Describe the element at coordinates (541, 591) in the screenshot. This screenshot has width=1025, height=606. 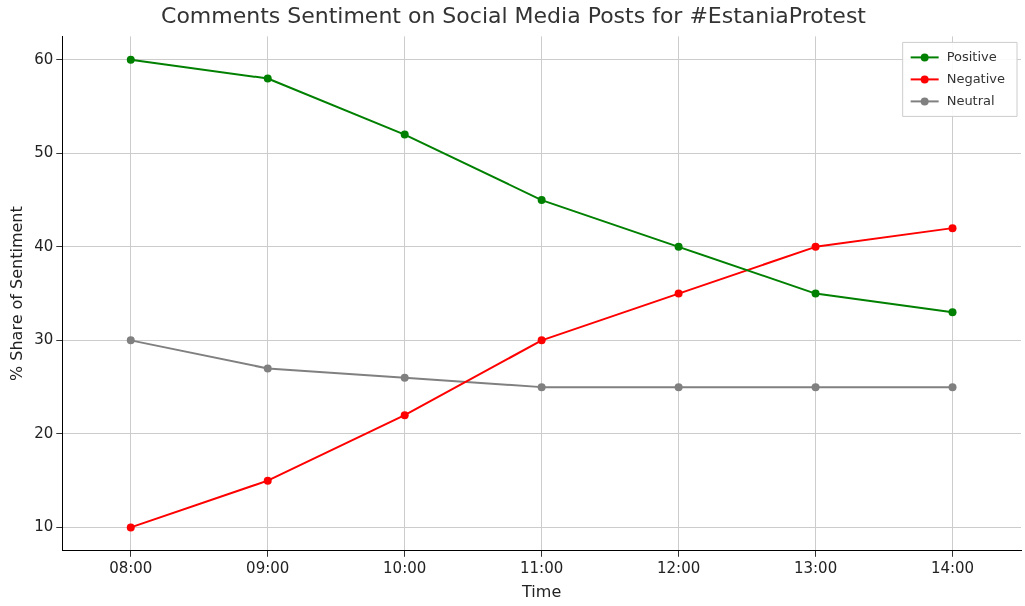
I see `x-axis-title: Time` at that location.